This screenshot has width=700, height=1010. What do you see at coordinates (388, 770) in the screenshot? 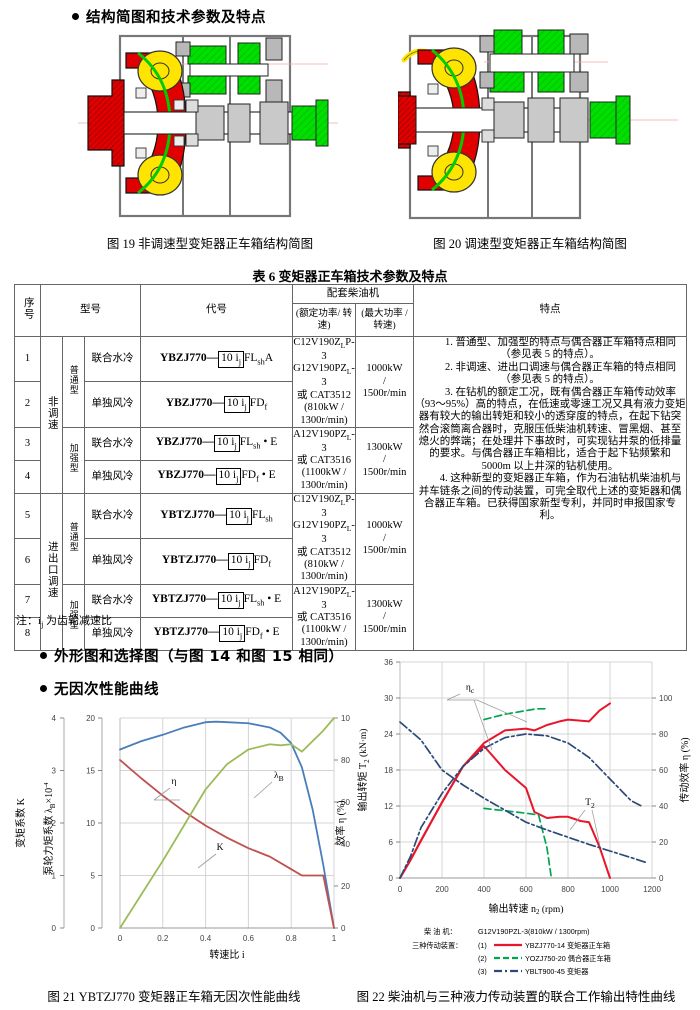
I see `svg-text: 18` at bounding box center [388, 770].